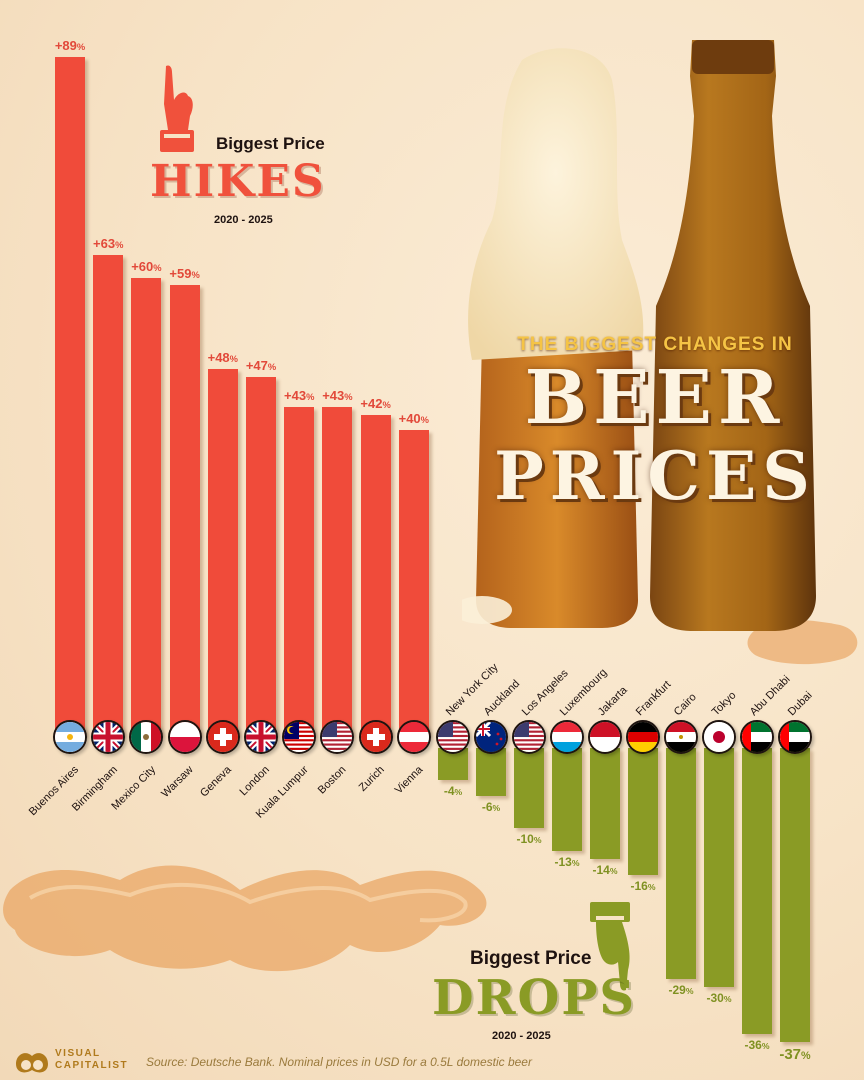  What do you see at coordinates (643, 737) in the screenshot?
I see `flag-germany-icon` at bounding box center [643, 737].